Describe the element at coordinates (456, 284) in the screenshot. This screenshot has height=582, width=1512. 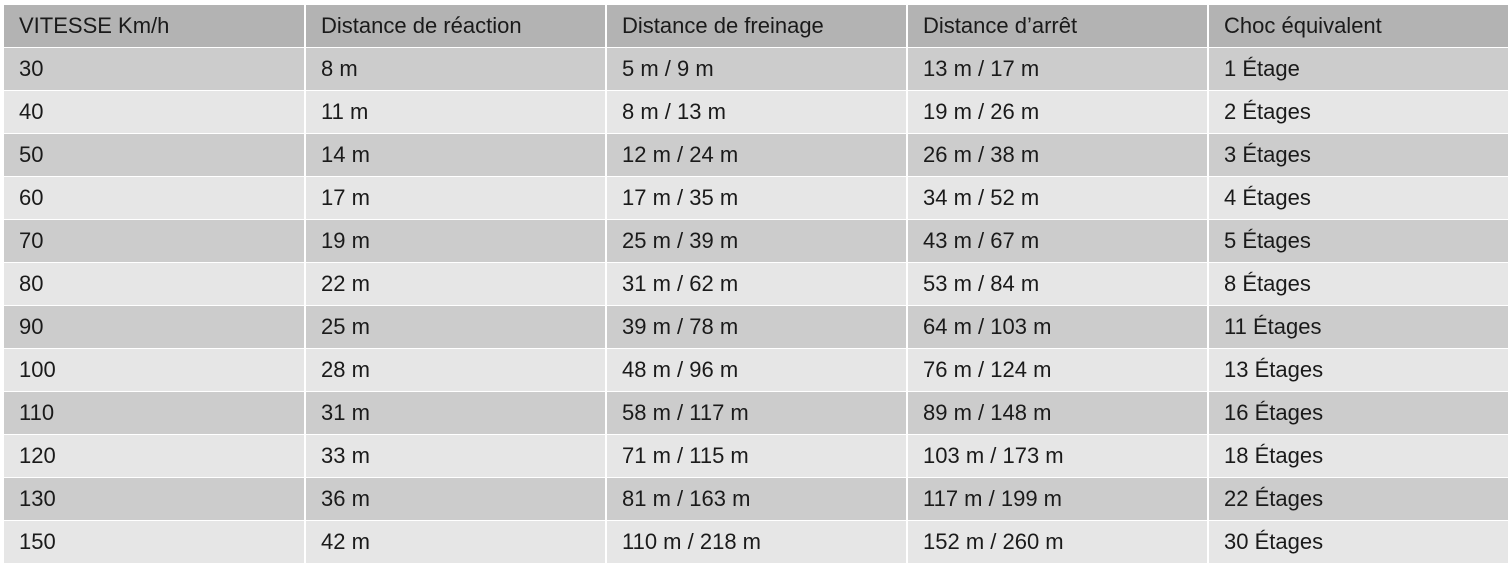
I see `table-cell: 22 m` at that location.